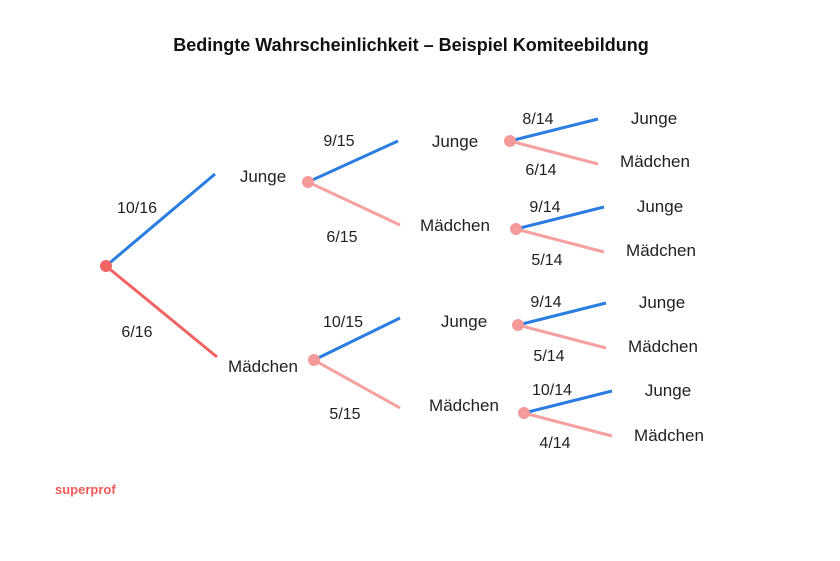 The image size is (840, 561). Describe the element at coordinates (548, 356) in the screenshot. I see `prob-mj-maedchen: 5/14` at that location.